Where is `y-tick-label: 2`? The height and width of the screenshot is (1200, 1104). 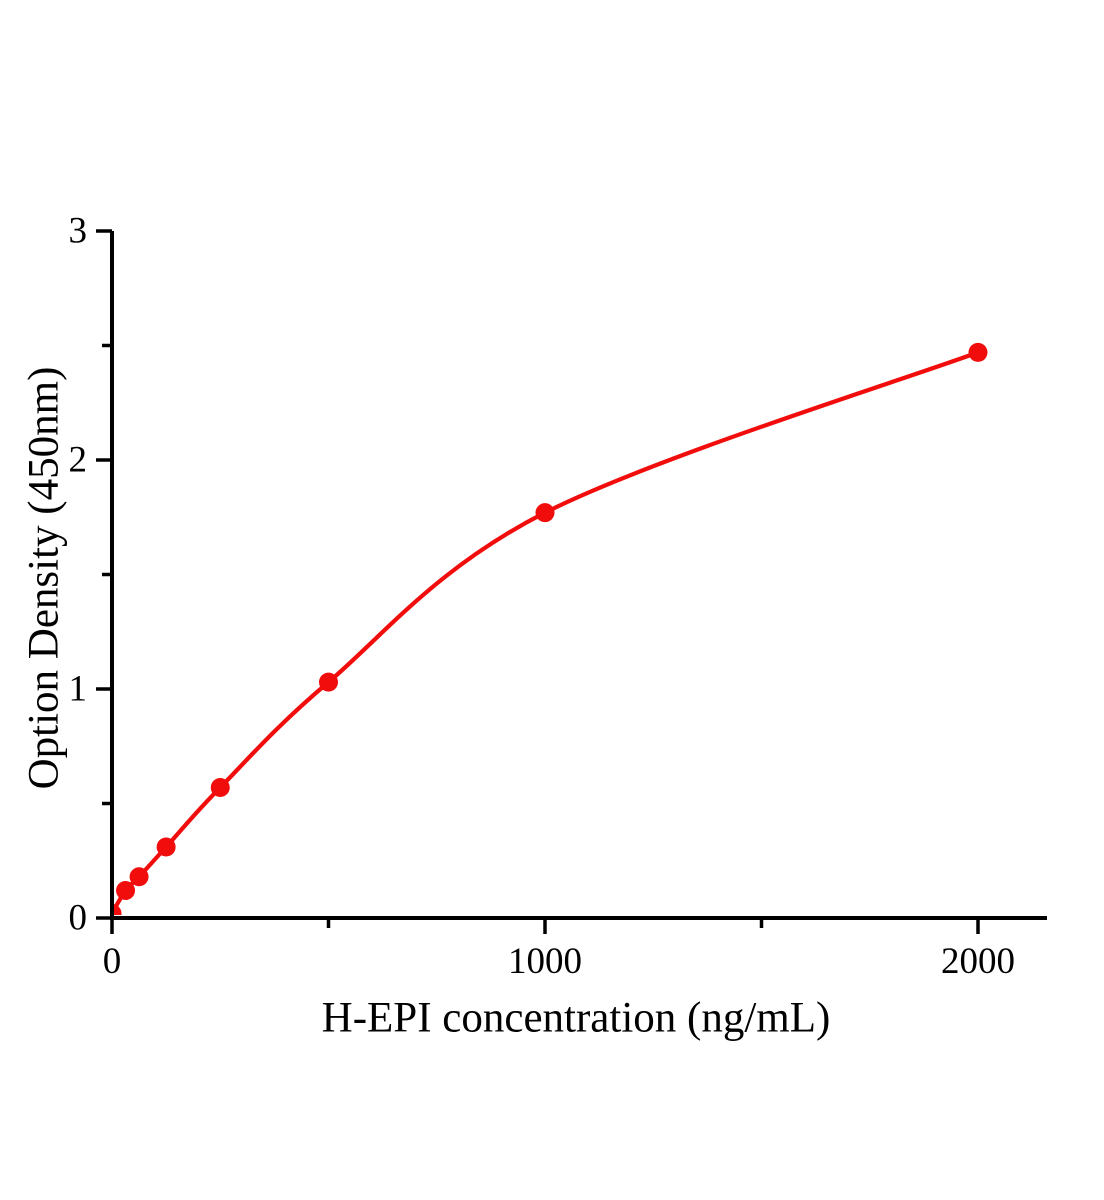 y-tick-label: 2 is located at coordinates (78, 460).